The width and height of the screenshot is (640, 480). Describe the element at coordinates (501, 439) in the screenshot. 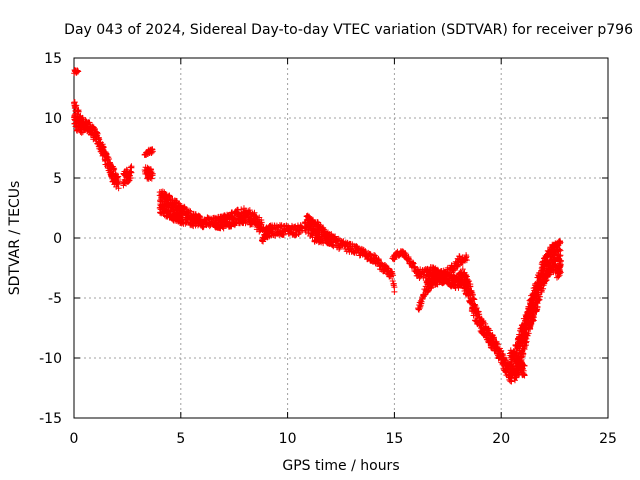

I see `x-tick-label: 20` at that location.